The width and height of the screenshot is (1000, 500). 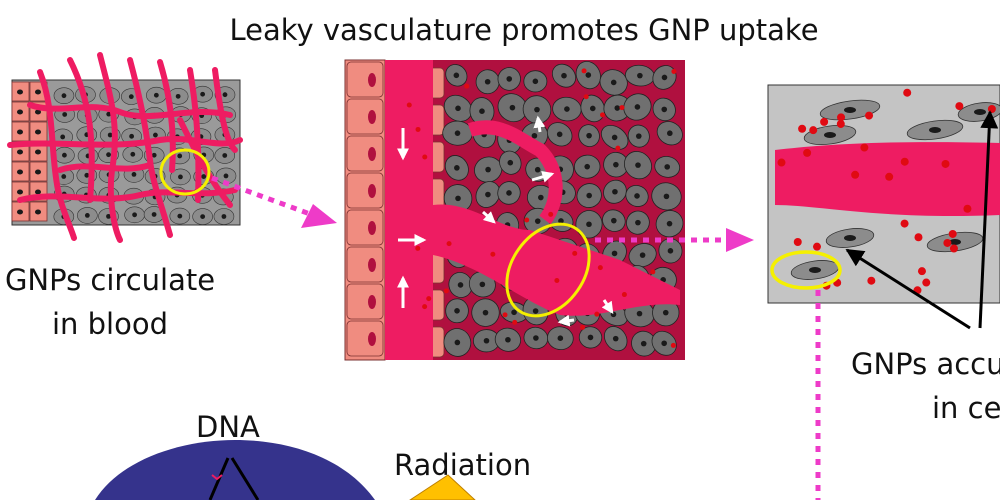 I want to click on label-circulate-line1: GNPs circulate, so click(x=112, y=280).